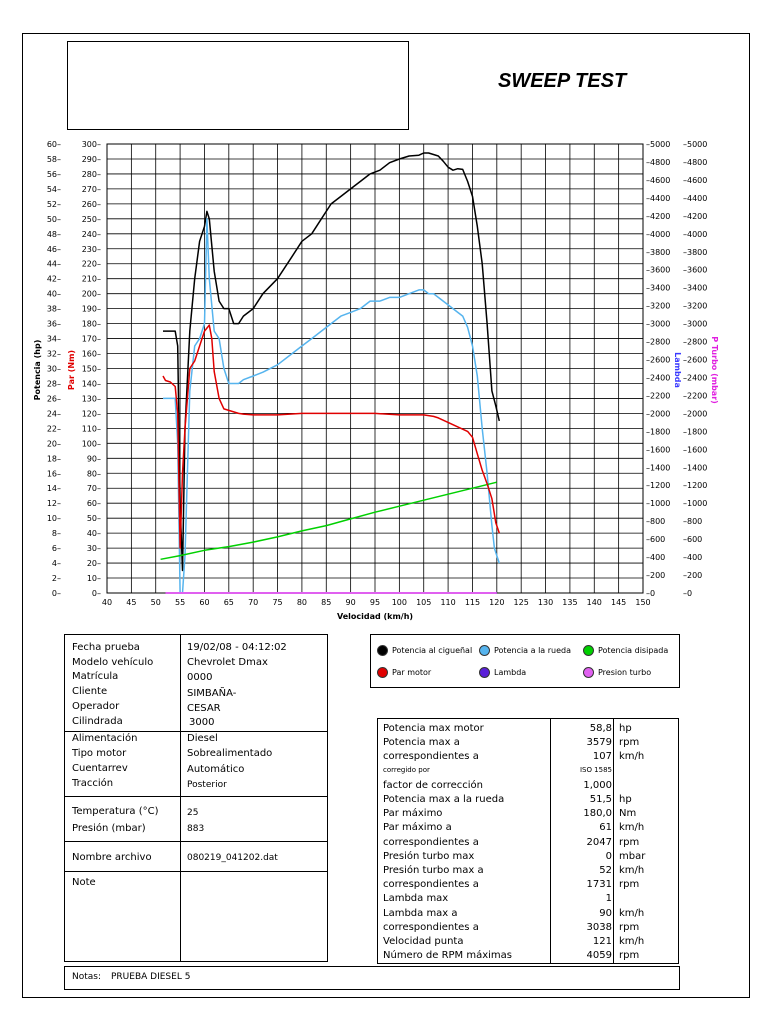  What do you see at coordinates (54, 428) in the screenshot?
I see `y-tick-label-potencia: 22–` at bounding box center [54, 428].